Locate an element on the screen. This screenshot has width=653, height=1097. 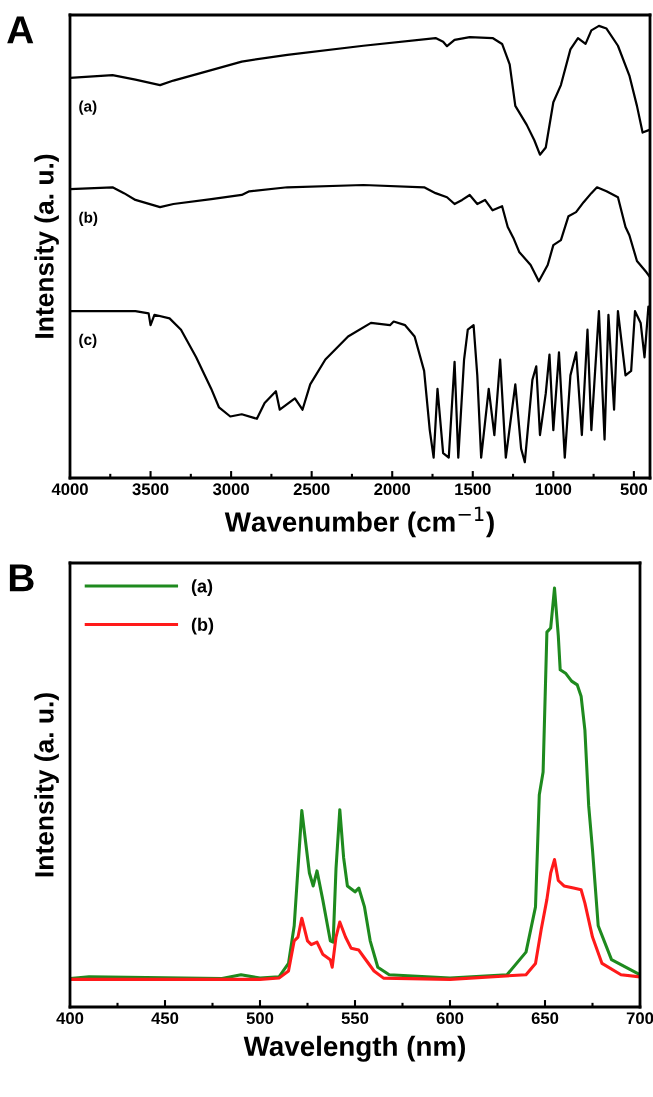
x-axis-title: Wavelength (nm) is located at coordinates (354, 1048).